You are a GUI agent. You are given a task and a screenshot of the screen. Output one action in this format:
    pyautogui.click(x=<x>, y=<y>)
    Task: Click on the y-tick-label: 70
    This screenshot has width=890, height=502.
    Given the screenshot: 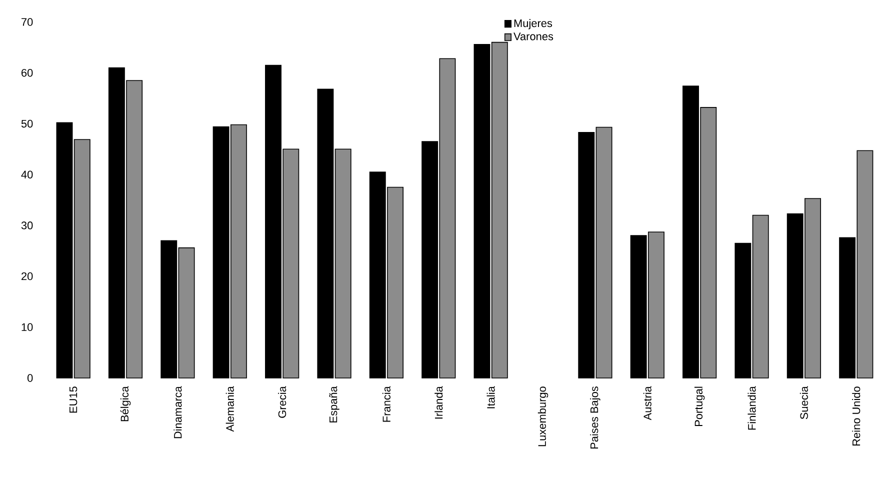 What is the action you would take?
    pyautogui.click(x=27, y=22)
    